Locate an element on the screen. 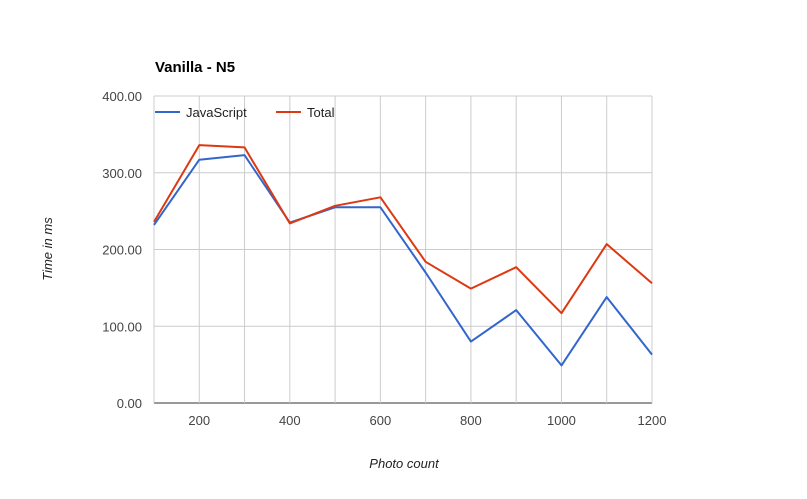 The width and height of the screenshot is (807, 499). x-tick-label: 200 is located at coordinates (199, 420).